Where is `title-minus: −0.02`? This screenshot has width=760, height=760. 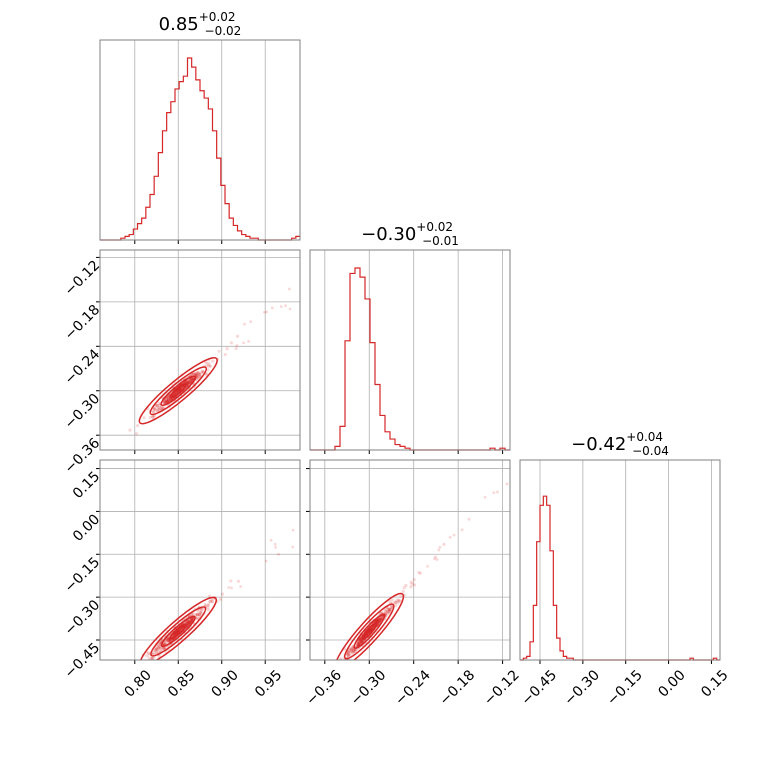
title-minus: −0.02 is located at coordinates (223, 31).